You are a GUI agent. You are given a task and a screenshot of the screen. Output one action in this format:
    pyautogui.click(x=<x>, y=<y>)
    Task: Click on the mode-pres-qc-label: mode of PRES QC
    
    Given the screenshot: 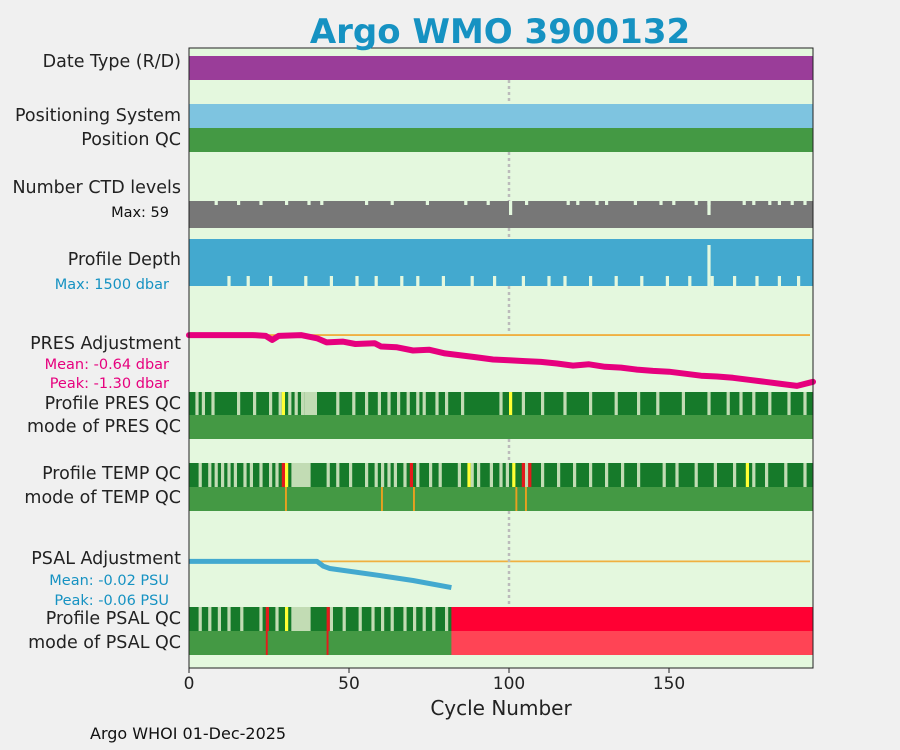 What is the action you would take?
    pyautogui.click(x=103, y=427)
    